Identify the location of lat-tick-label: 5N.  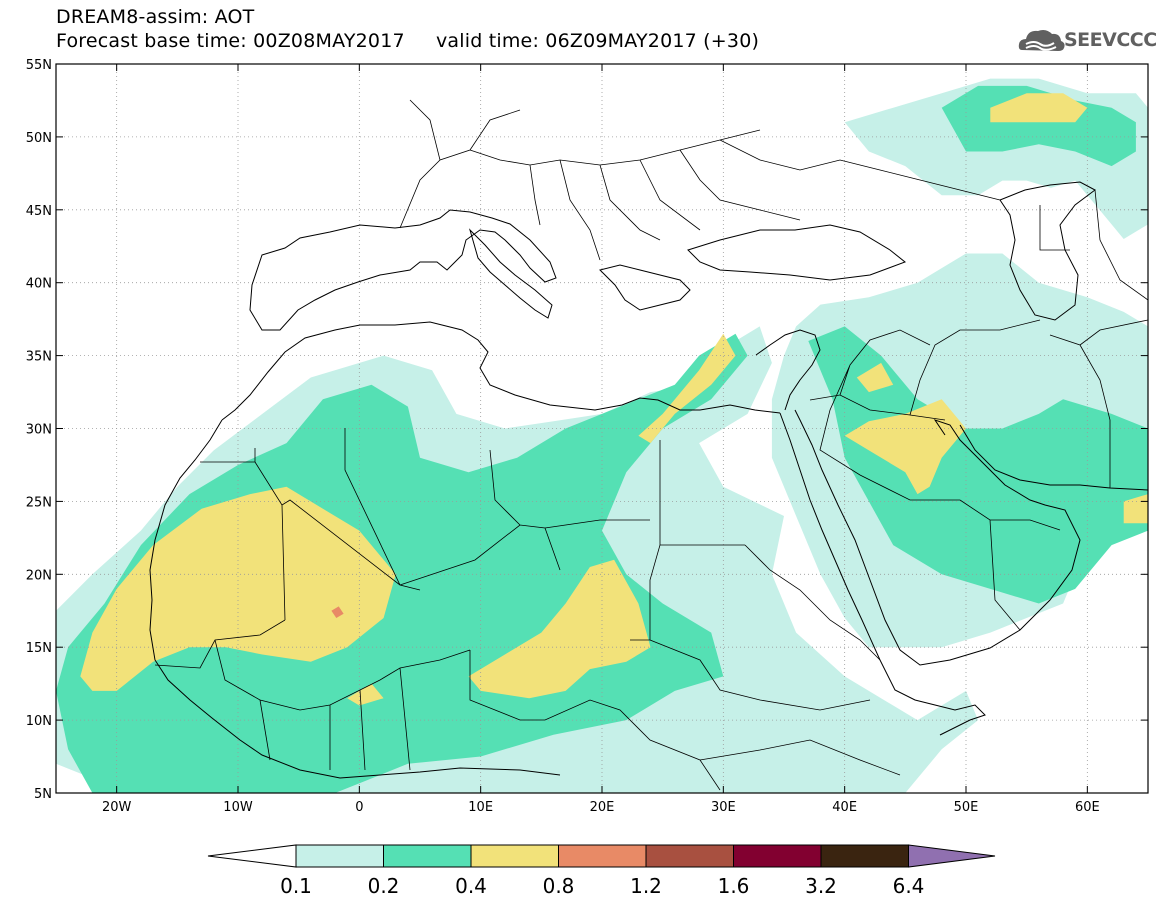
(43, 794).